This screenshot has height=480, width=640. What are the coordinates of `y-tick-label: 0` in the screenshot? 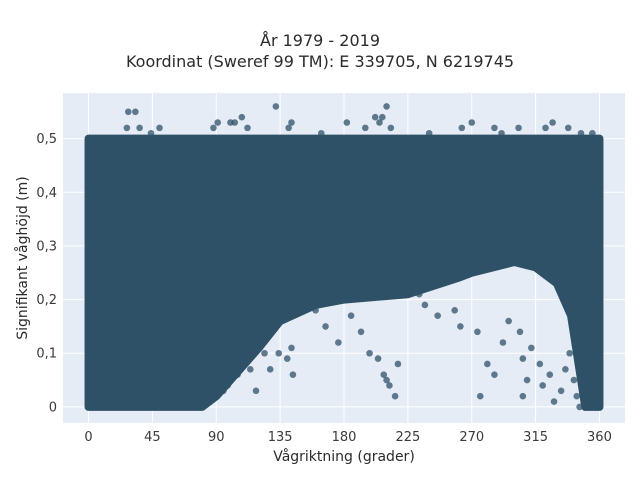 It's located at (53, 407).